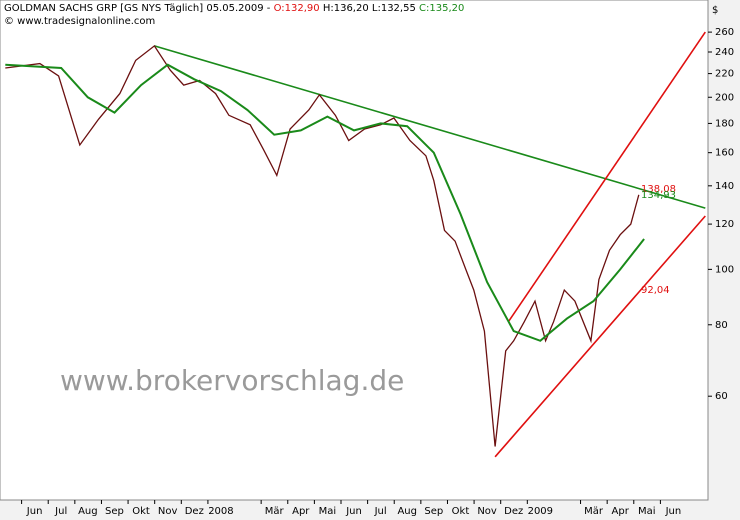 The image size is (740, 520). What do you see at coordinates (658, 195) in the screenshot?
I see `annotation: 134,93` at bounding box center [658, 195].